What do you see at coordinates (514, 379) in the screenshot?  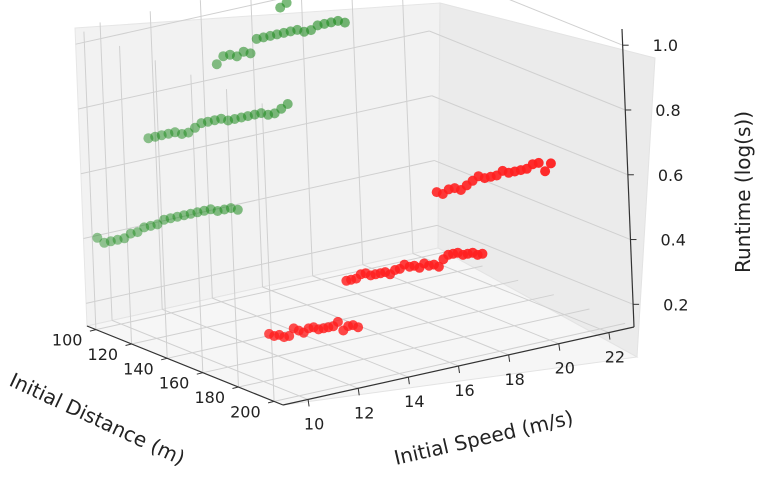 I see `y-tick-label: 18` at bounding box center [514, 379].